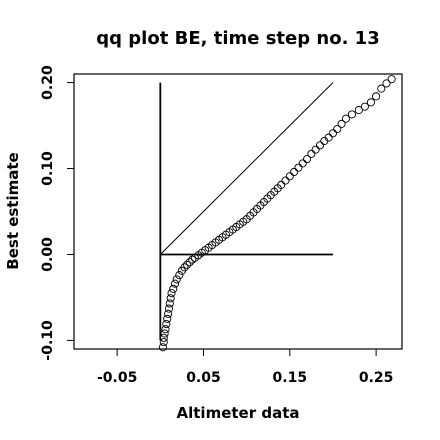  I want to click on y-tick-label: 0.20, so click(48, 82).